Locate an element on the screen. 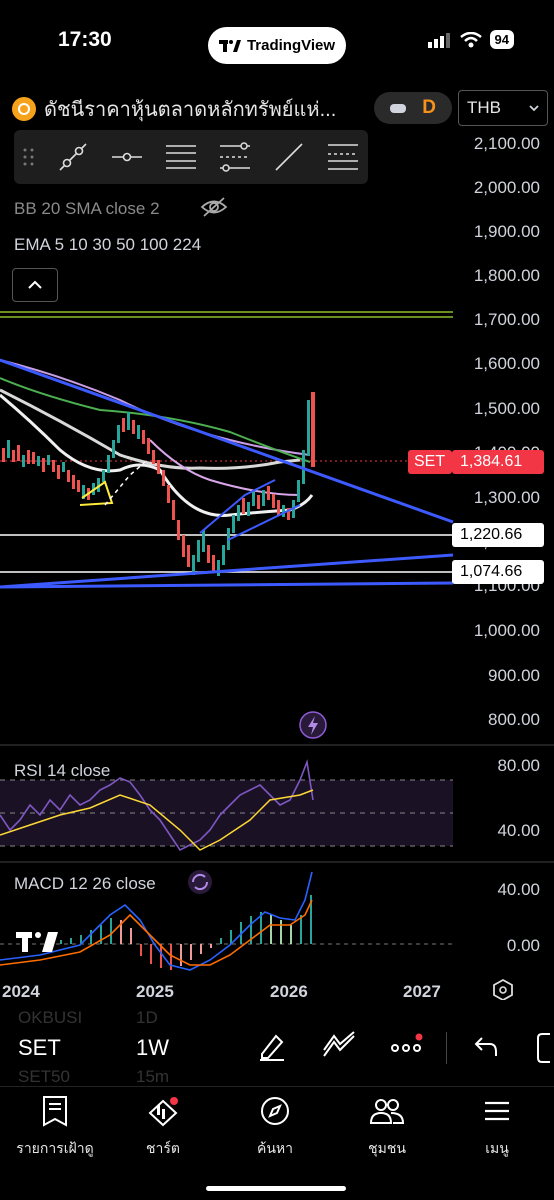  tab-menu-label: เมนู is located at coordinates (497, 1148).